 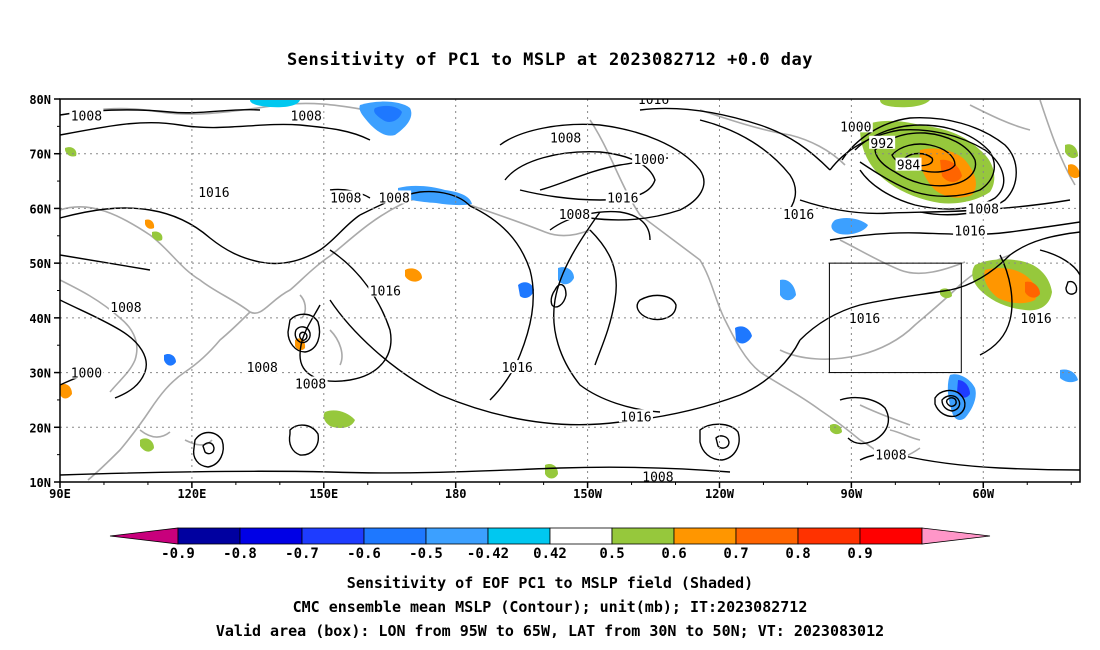 I want to click on contour-label: 984, so click(x=909, y=166).